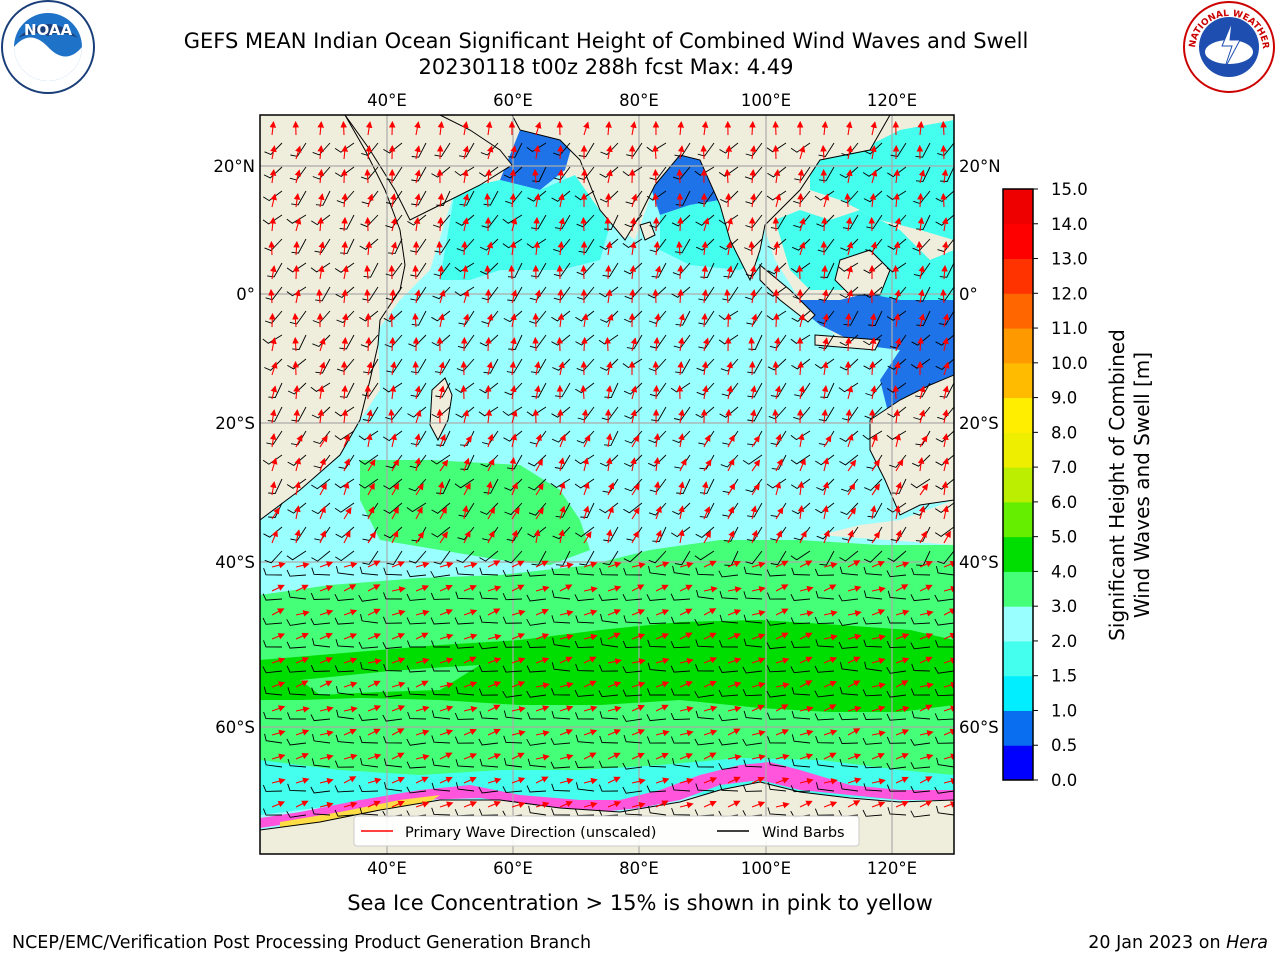  Describe the element at coordinates (1018, 484) in the screenshot. I see `colorbar-frame` at that location.